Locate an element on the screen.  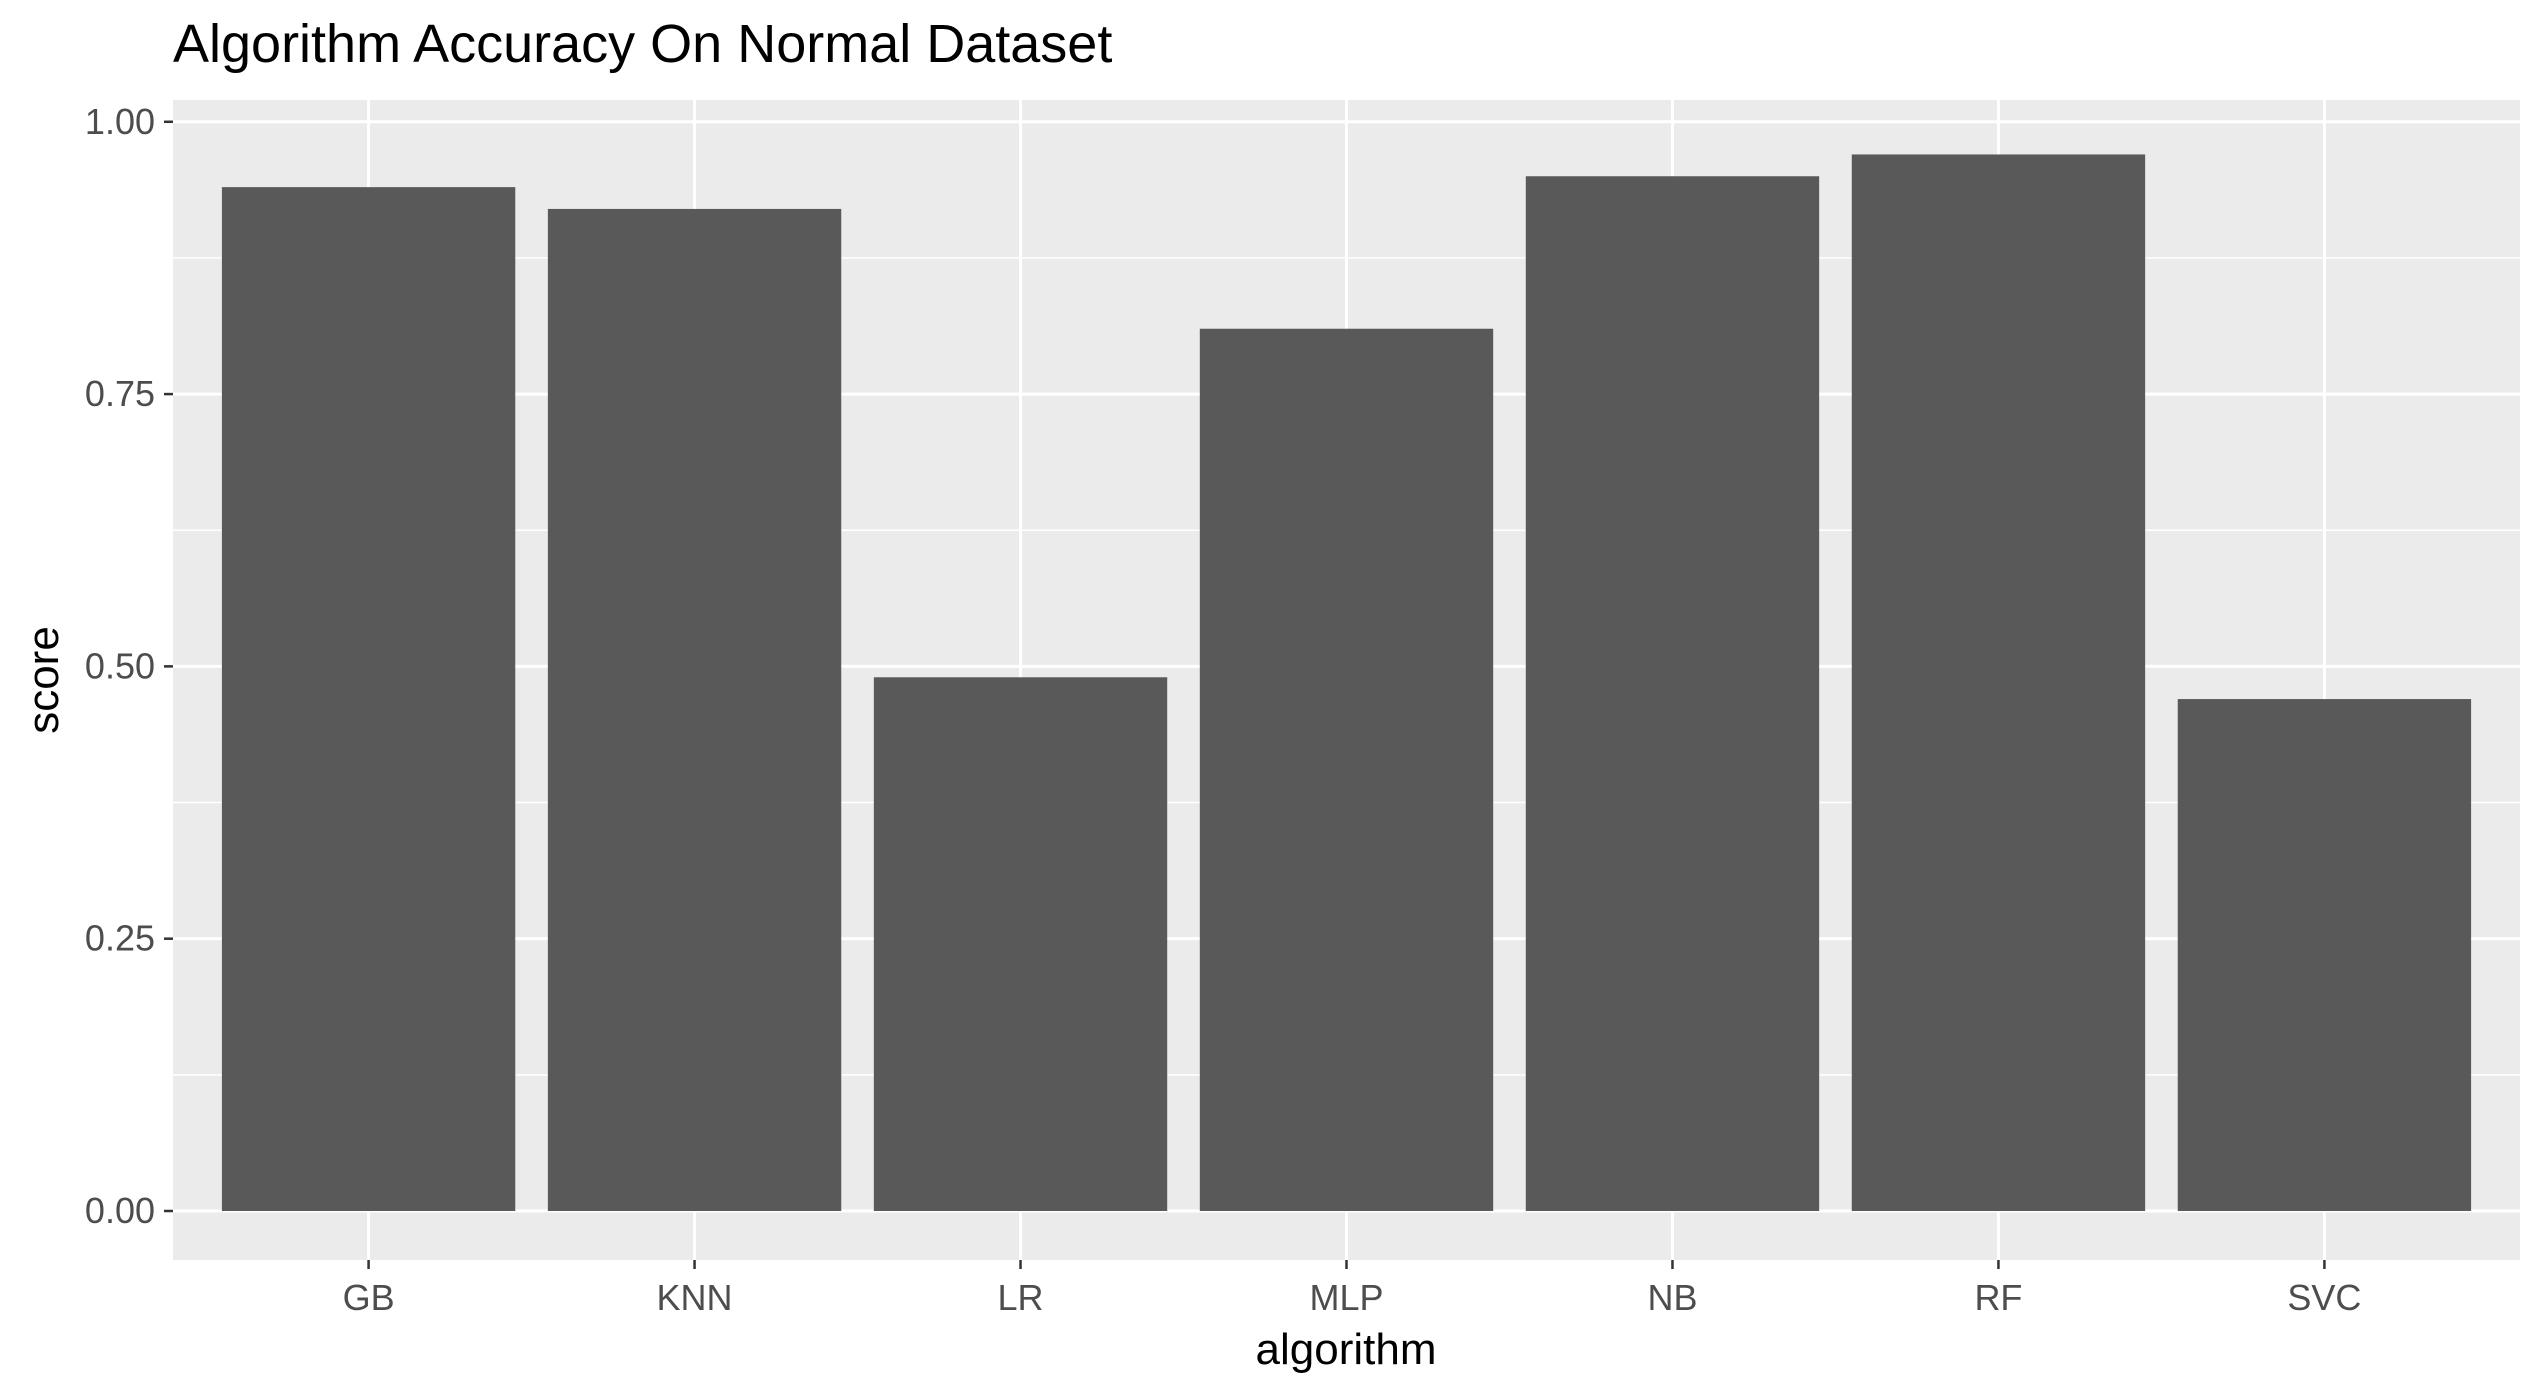
chart-title: Algorithm Accuracy On Normal Dataset is located at coordinates (642, 44).